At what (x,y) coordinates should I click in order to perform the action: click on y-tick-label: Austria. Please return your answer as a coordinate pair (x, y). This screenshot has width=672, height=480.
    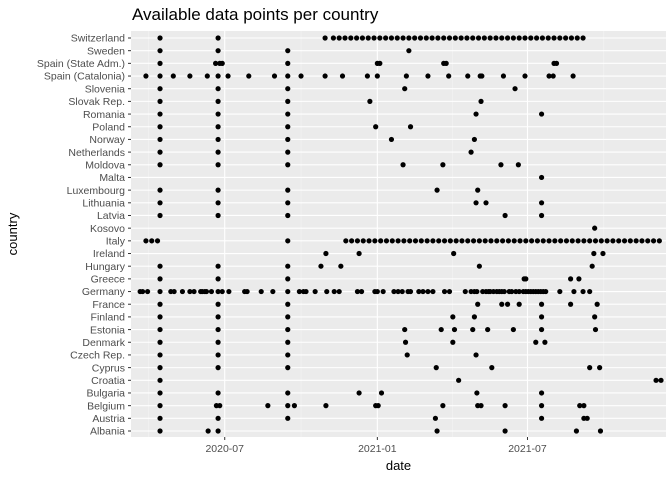
    Looking at the image, I should click on (108, 419).